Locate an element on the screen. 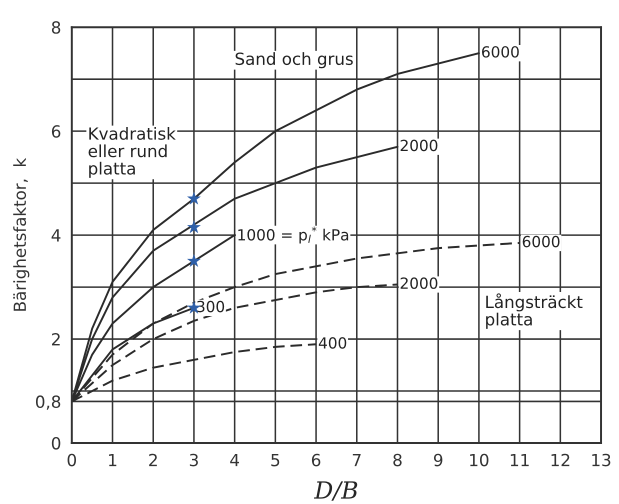  x-tick-label: 10 is located at coordinates (479, 460).